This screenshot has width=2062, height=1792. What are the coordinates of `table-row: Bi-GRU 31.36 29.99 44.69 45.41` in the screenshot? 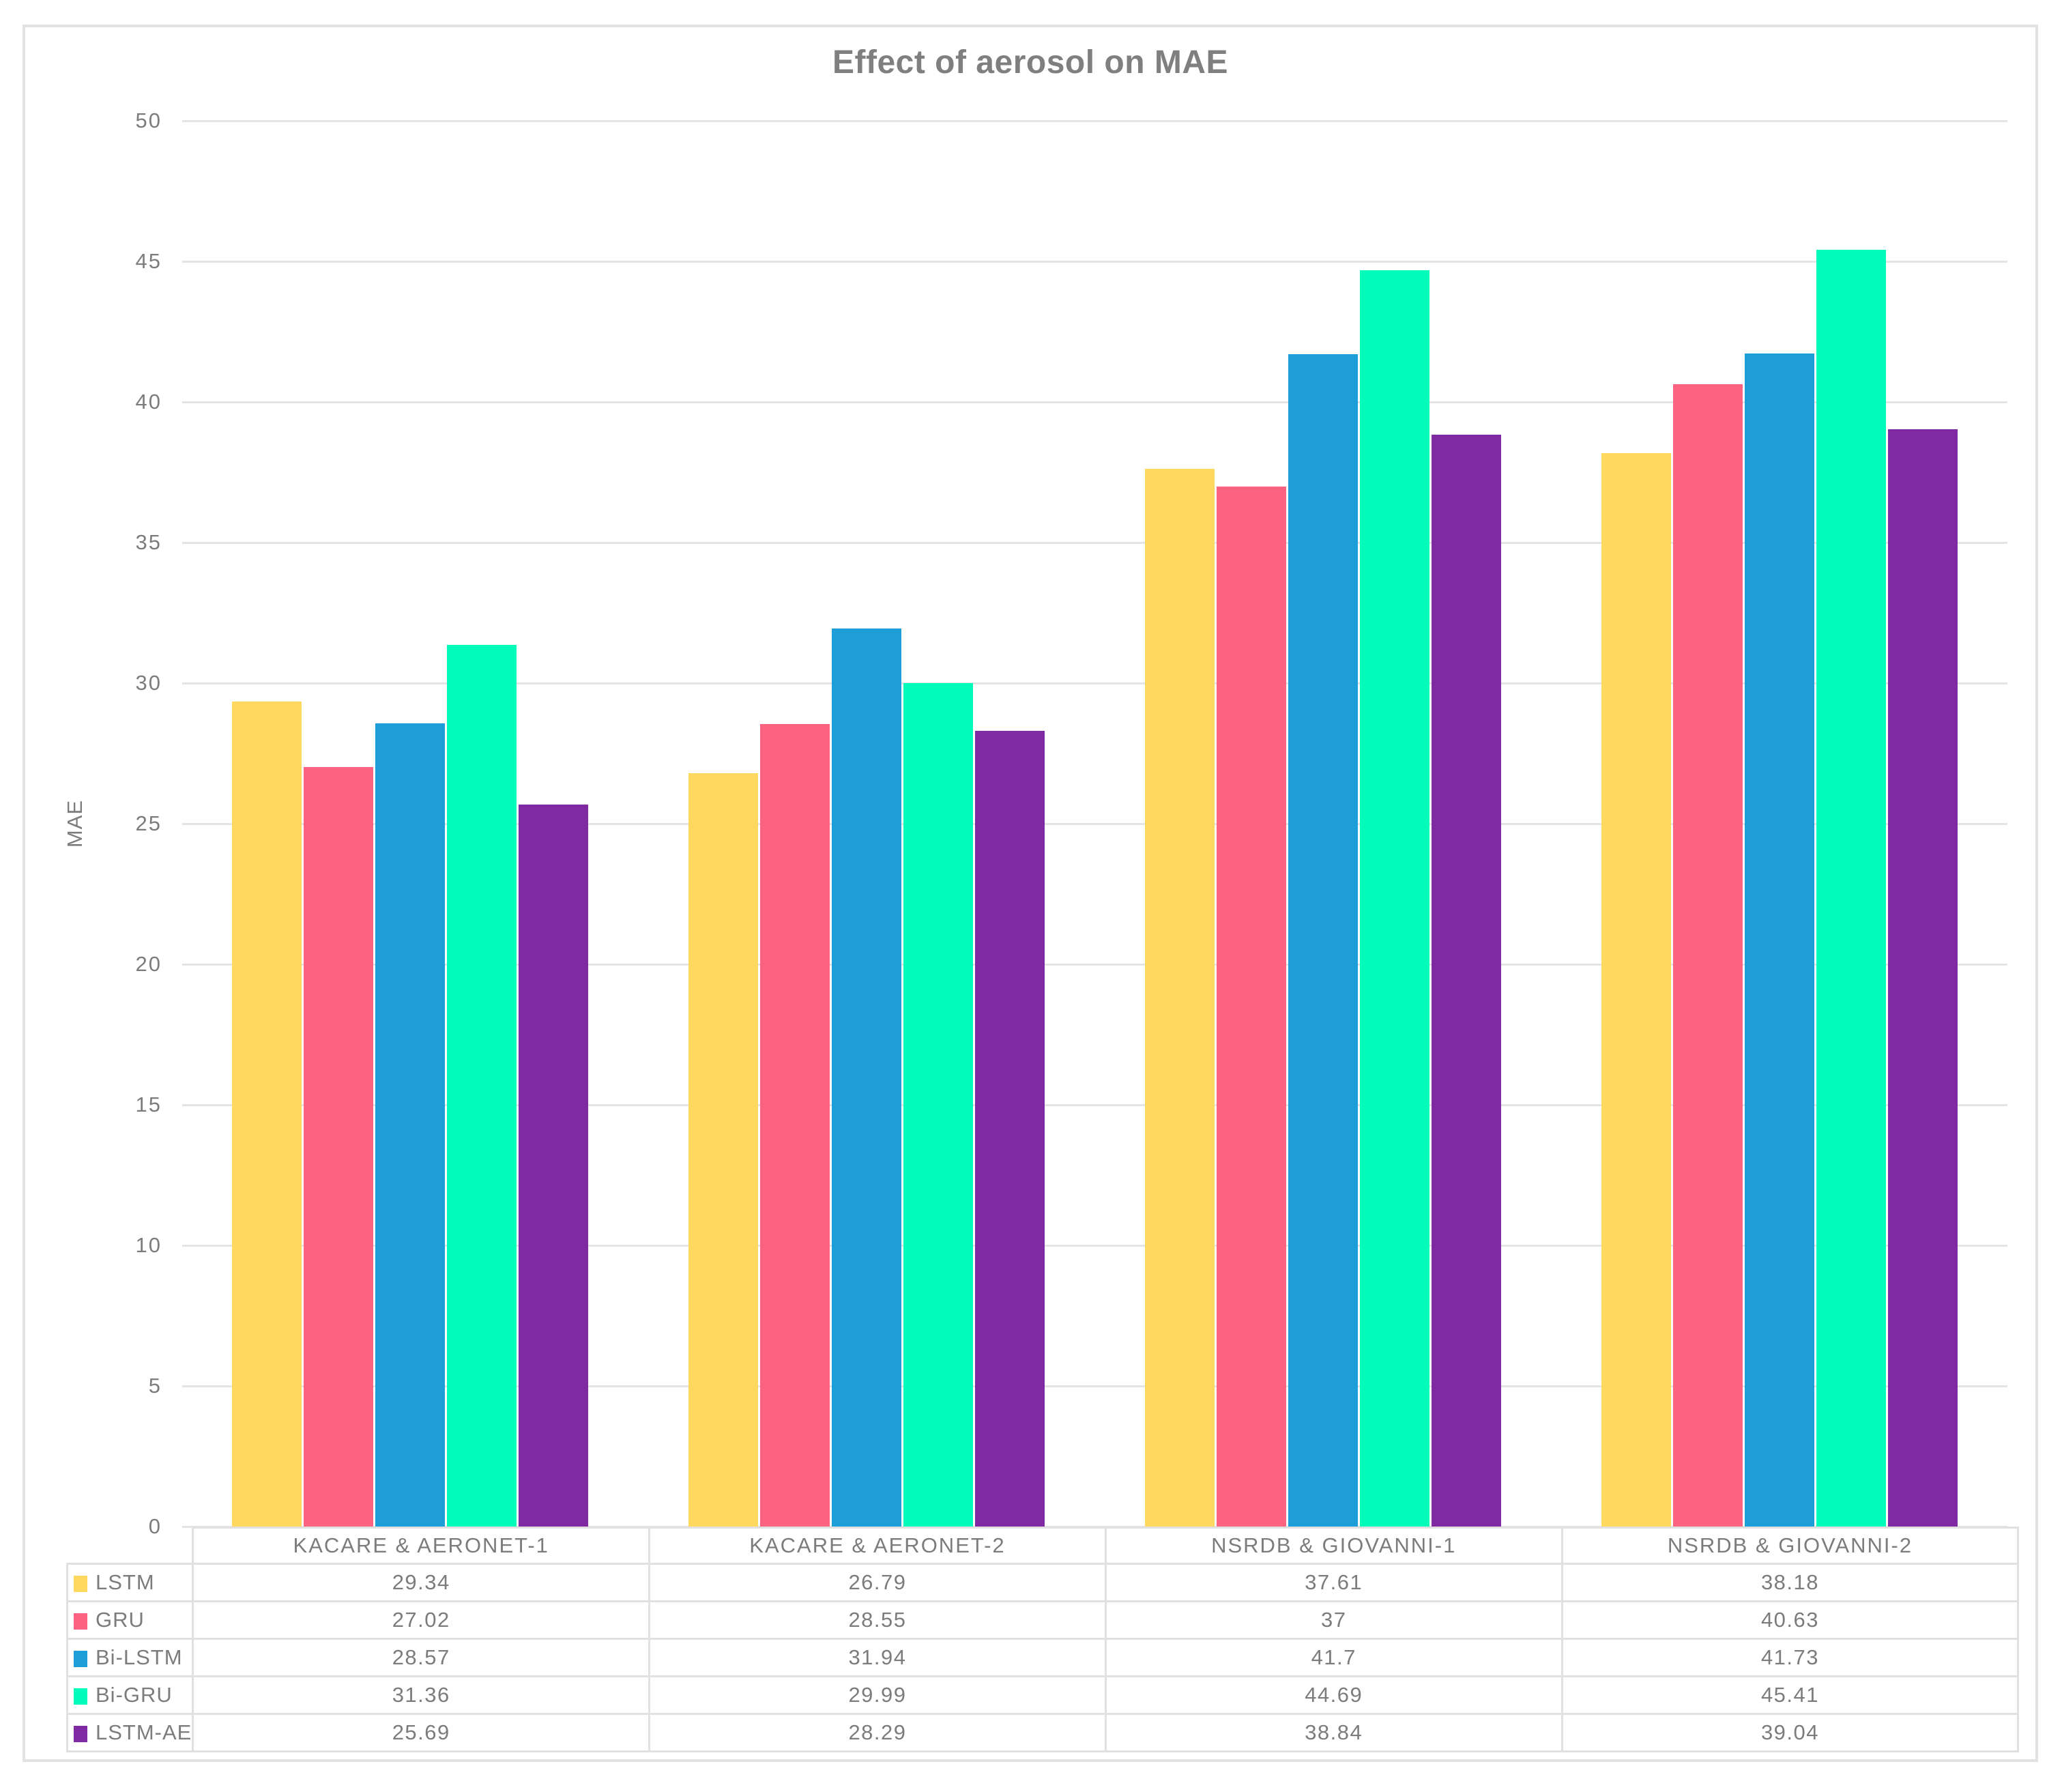 It's located at (1043, 1695).